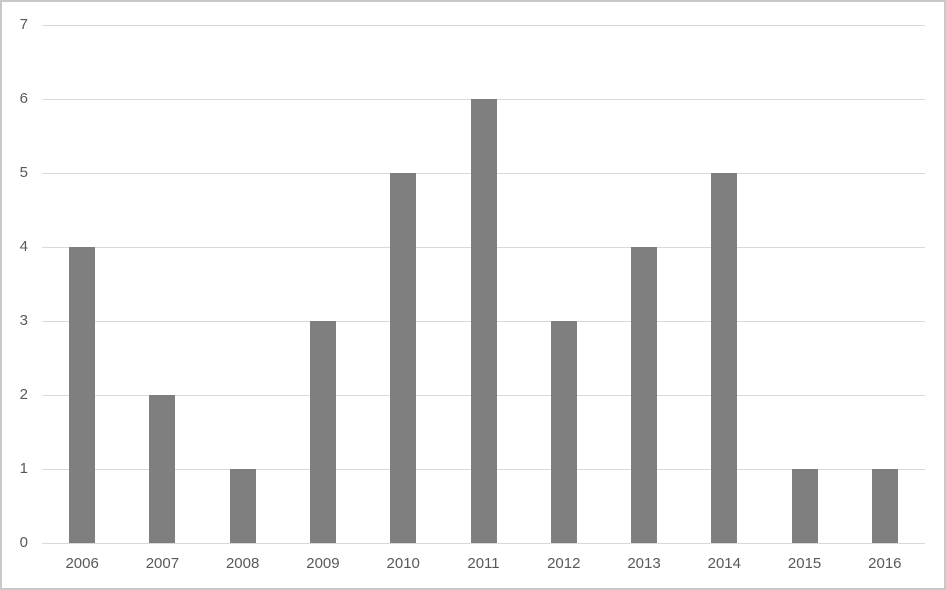  I want to click on x-axis-line, so click(483, 543).